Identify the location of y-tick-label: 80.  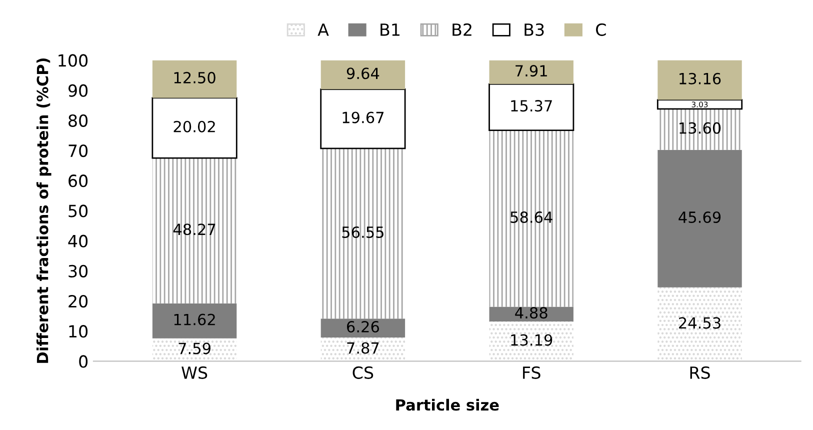
(78, 120).